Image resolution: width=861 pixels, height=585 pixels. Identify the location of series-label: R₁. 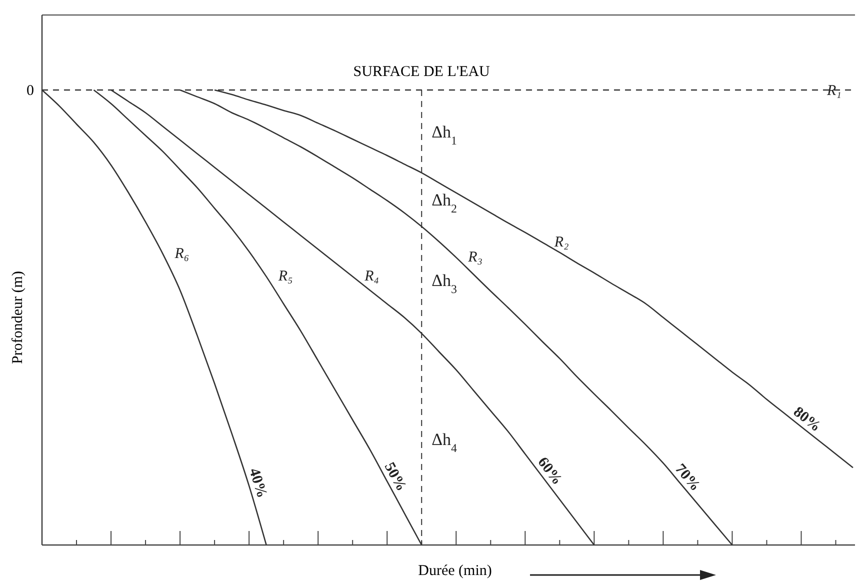
(834, 91).